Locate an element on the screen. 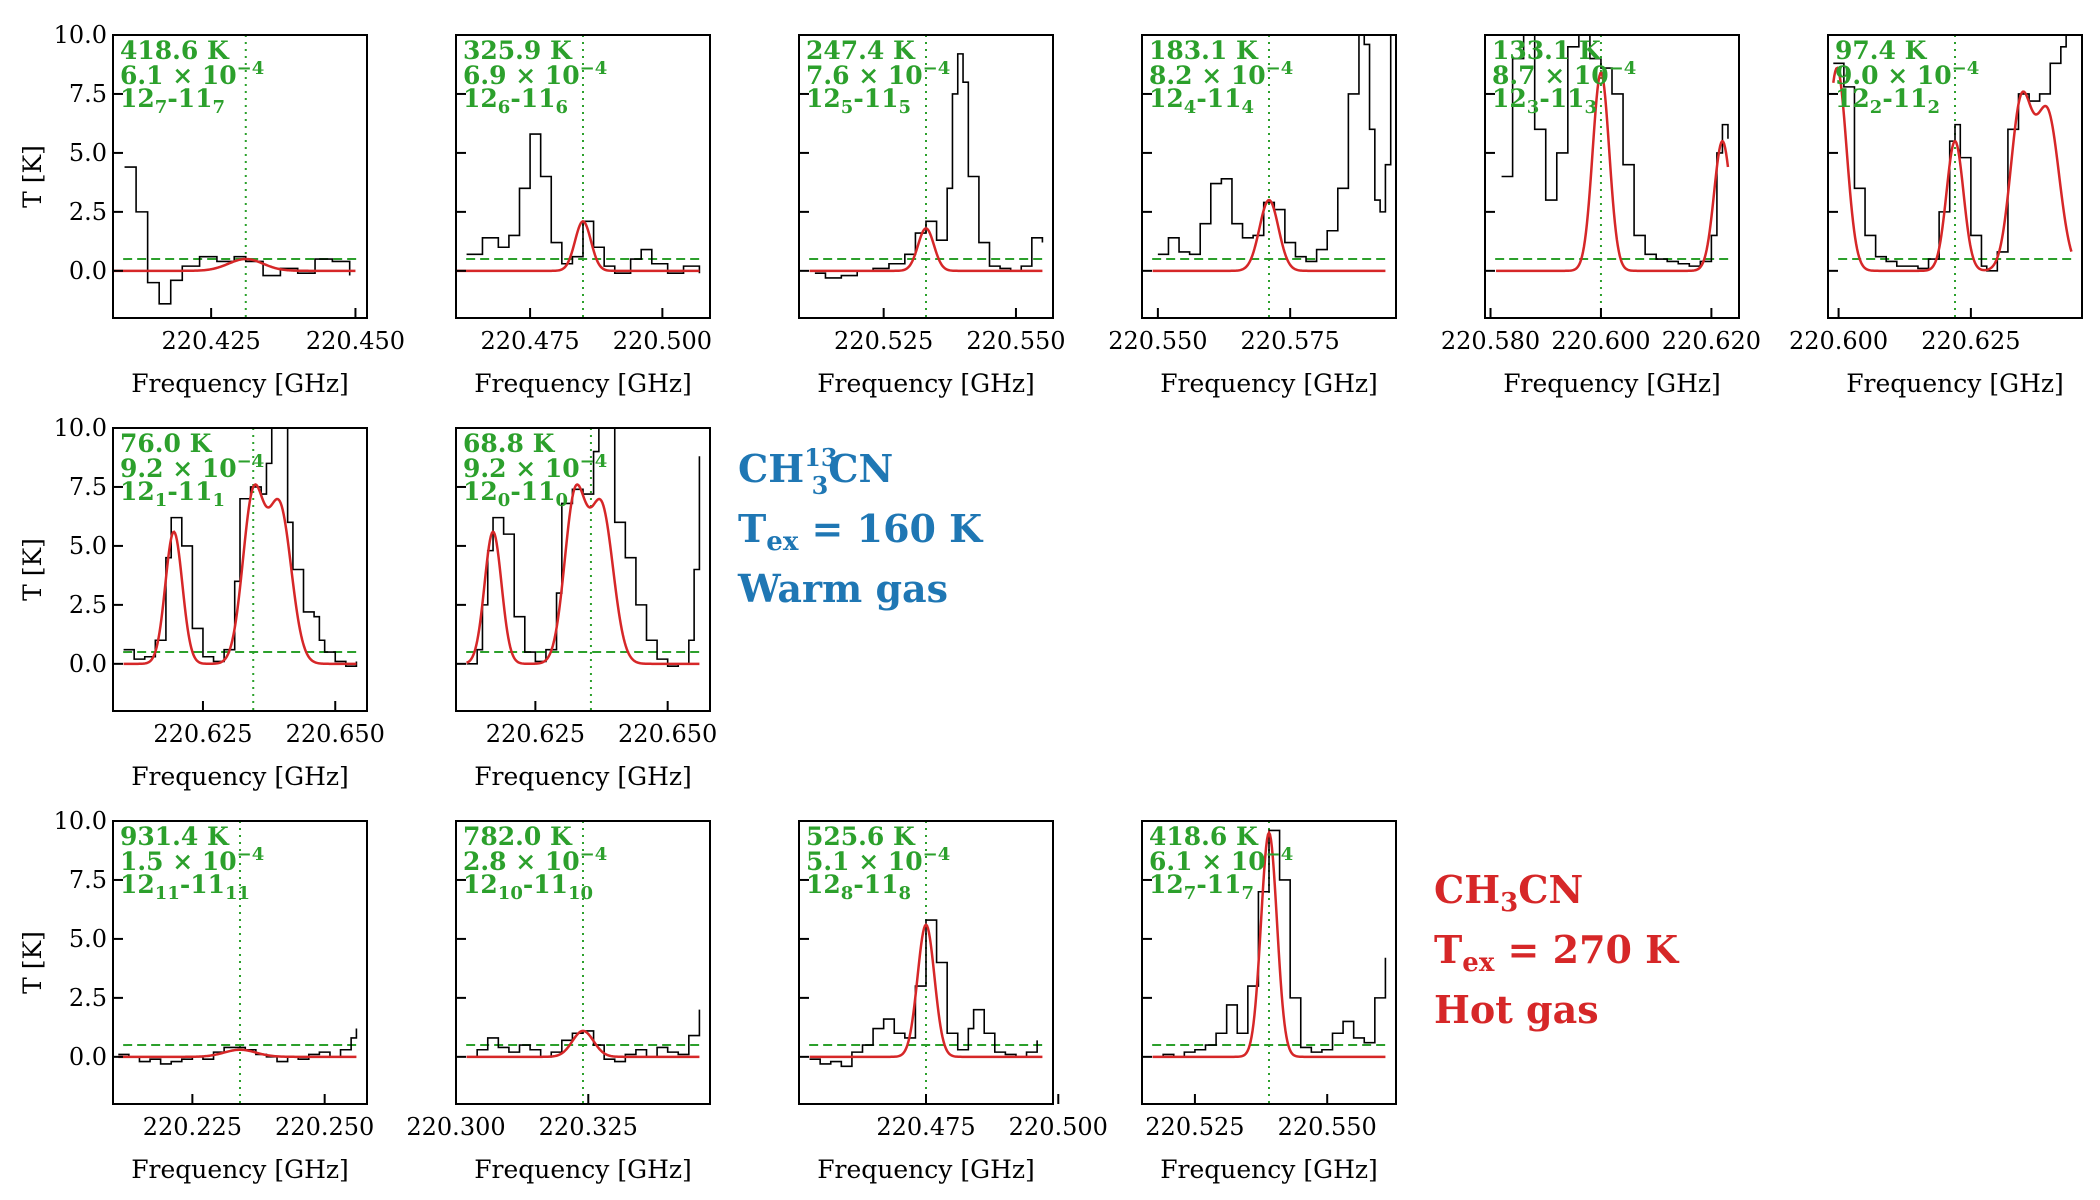 This screenshot has height=1200, width=2100. warm-gas-annotation: CH13 3CN Tex = 160 K Warm gas is located at coordinates (860, 527).